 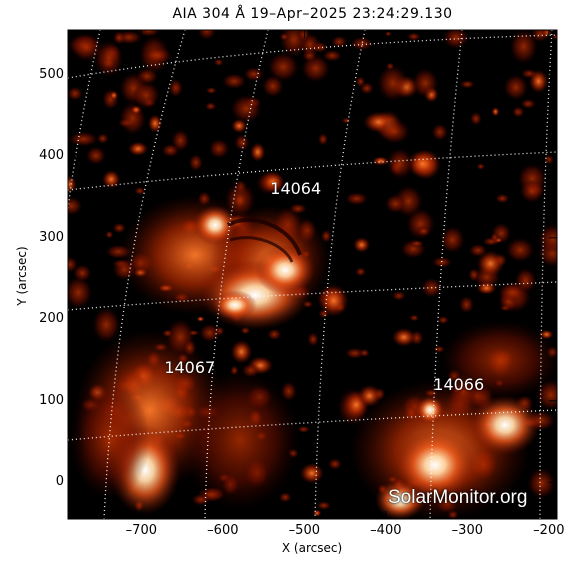 I want to click on region-label-14067: 14067, so click(x=190, y=368).